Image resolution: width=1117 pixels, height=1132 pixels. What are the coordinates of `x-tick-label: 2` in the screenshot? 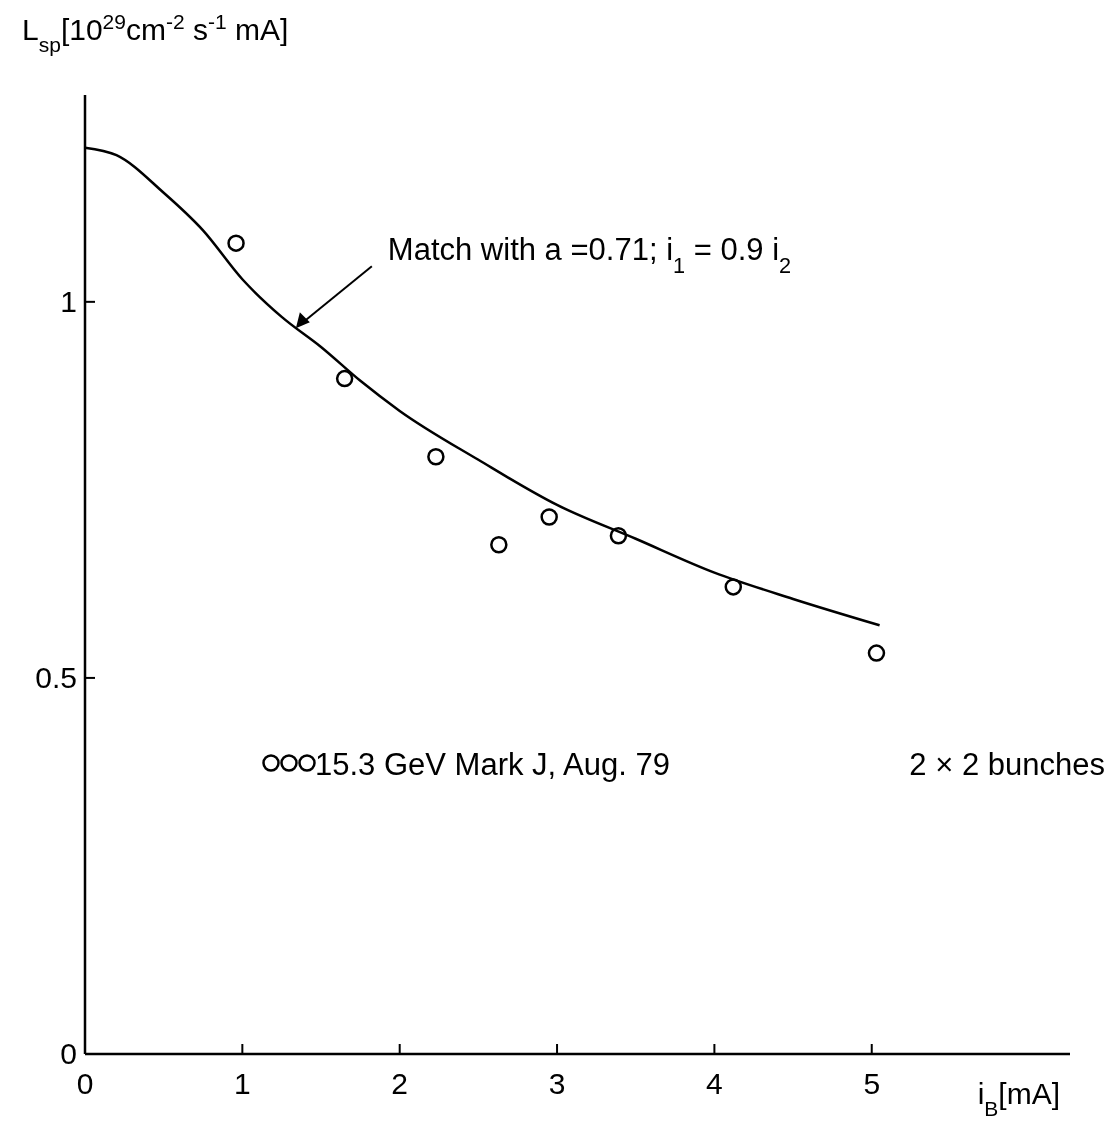 It's located at (400, 1083).